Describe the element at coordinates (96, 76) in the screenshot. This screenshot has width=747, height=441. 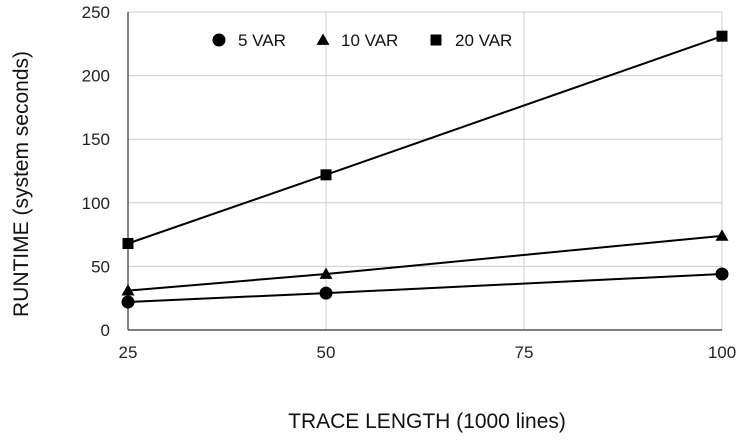
I see `y-tick-label: 200` at that location.